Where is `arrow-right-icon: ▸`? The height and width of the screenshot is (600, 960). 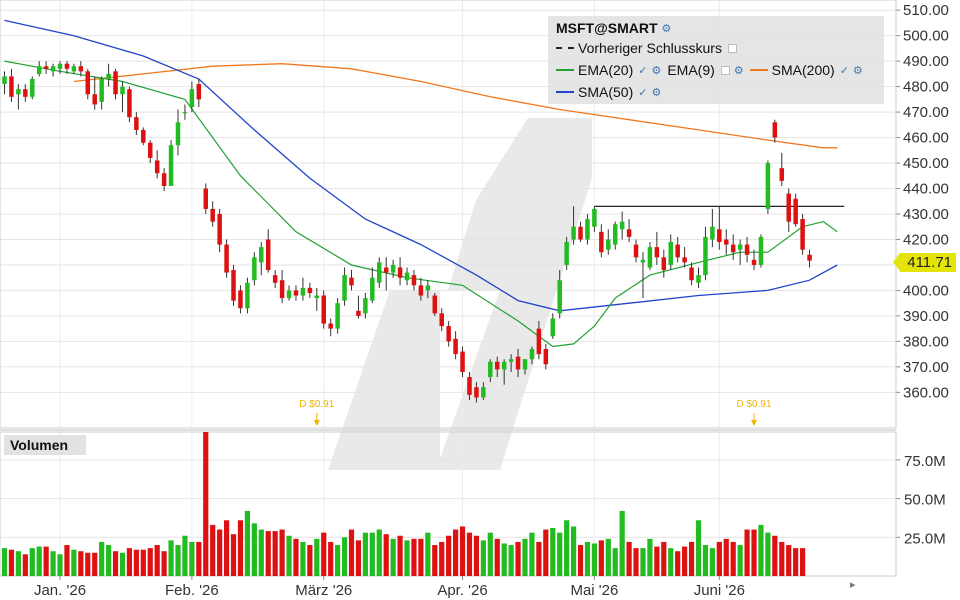
arrow-right-icon: ▸ is located at coordinates (853, 585).